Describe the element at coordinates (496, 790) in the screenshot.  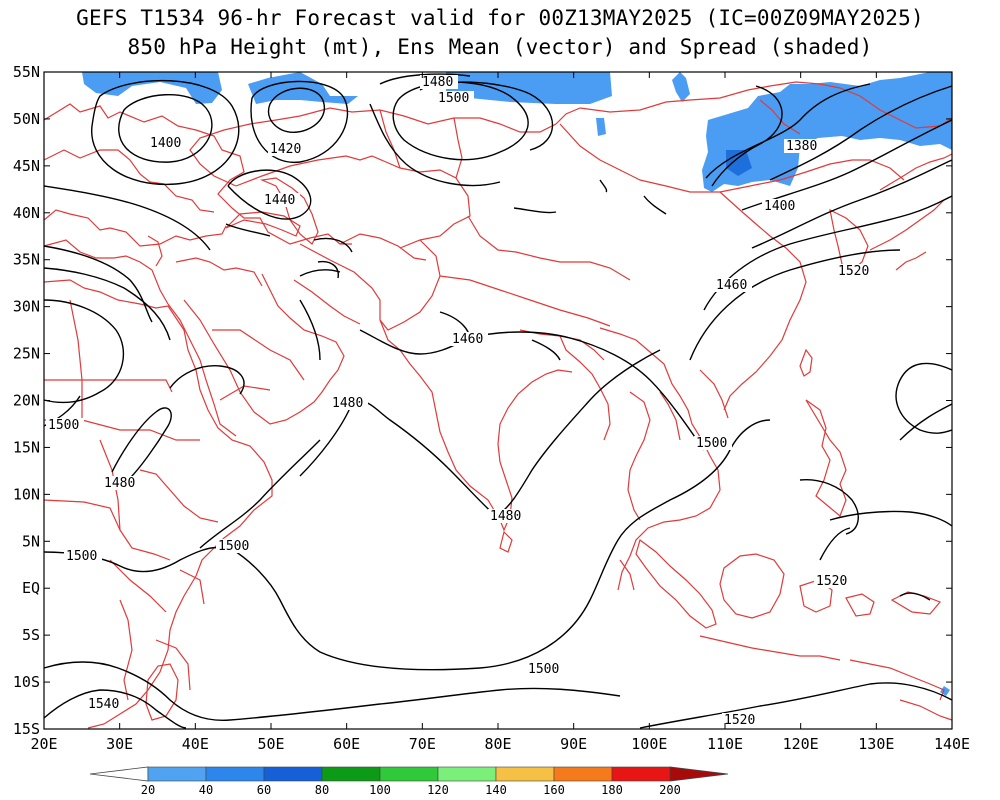
I see `colorbar-label: 140` at that location.